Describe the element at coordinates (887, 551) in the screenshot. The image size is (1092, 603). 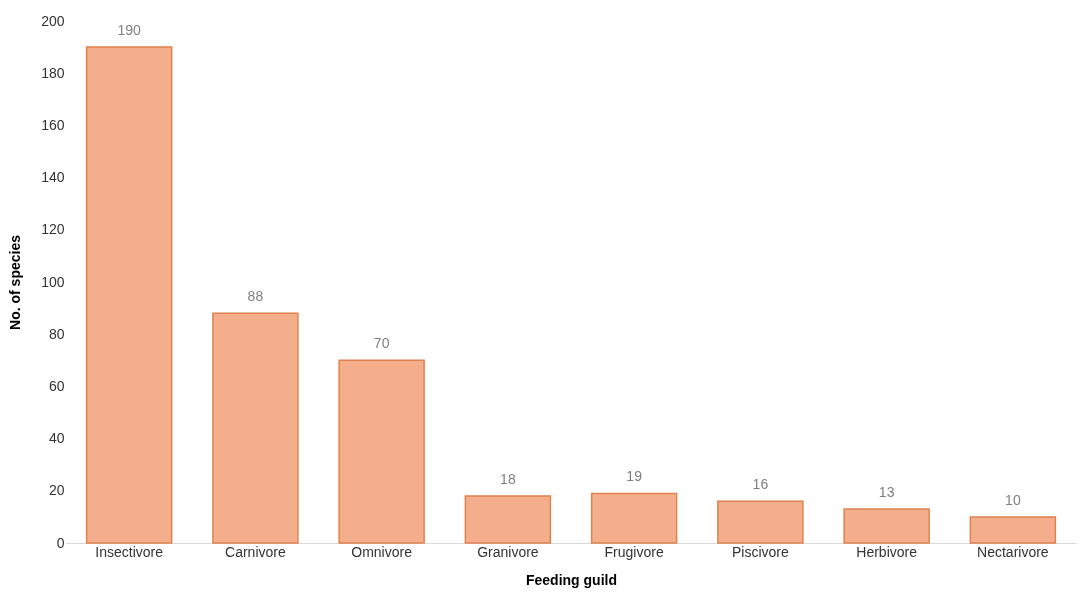
I see `x-tick-label: Herbivore` at that location.